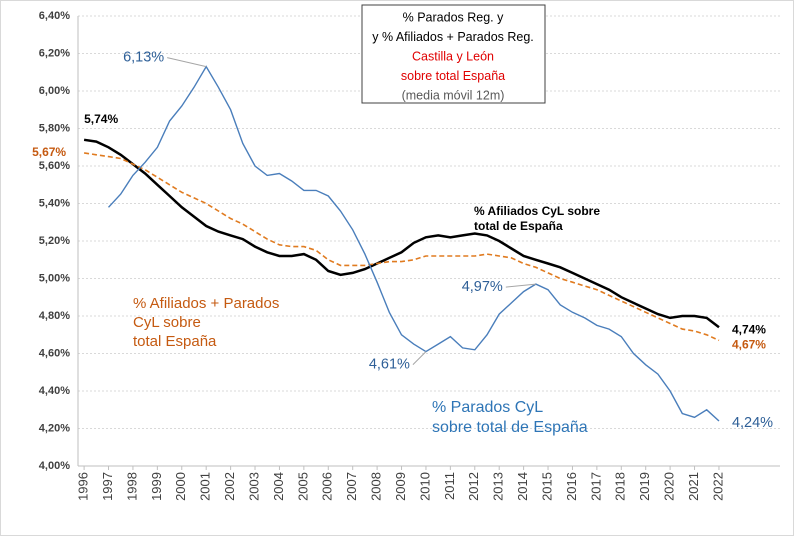  What do you see at coordinates (54, 316) in the screenshot?
I see `y-tick-label: 4,80%` at bounding box center [54, 316].